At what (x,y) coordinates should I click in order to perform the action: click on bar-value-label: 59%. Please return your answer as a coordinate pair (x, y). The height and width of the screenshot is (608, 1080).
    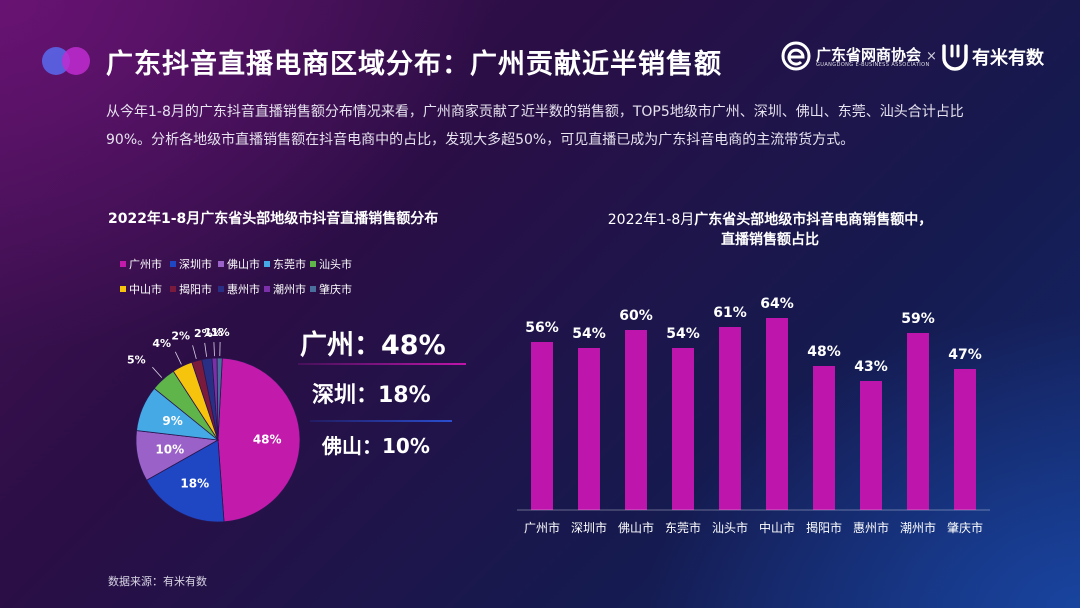
    Looking at the image, I should click on (918, 319).